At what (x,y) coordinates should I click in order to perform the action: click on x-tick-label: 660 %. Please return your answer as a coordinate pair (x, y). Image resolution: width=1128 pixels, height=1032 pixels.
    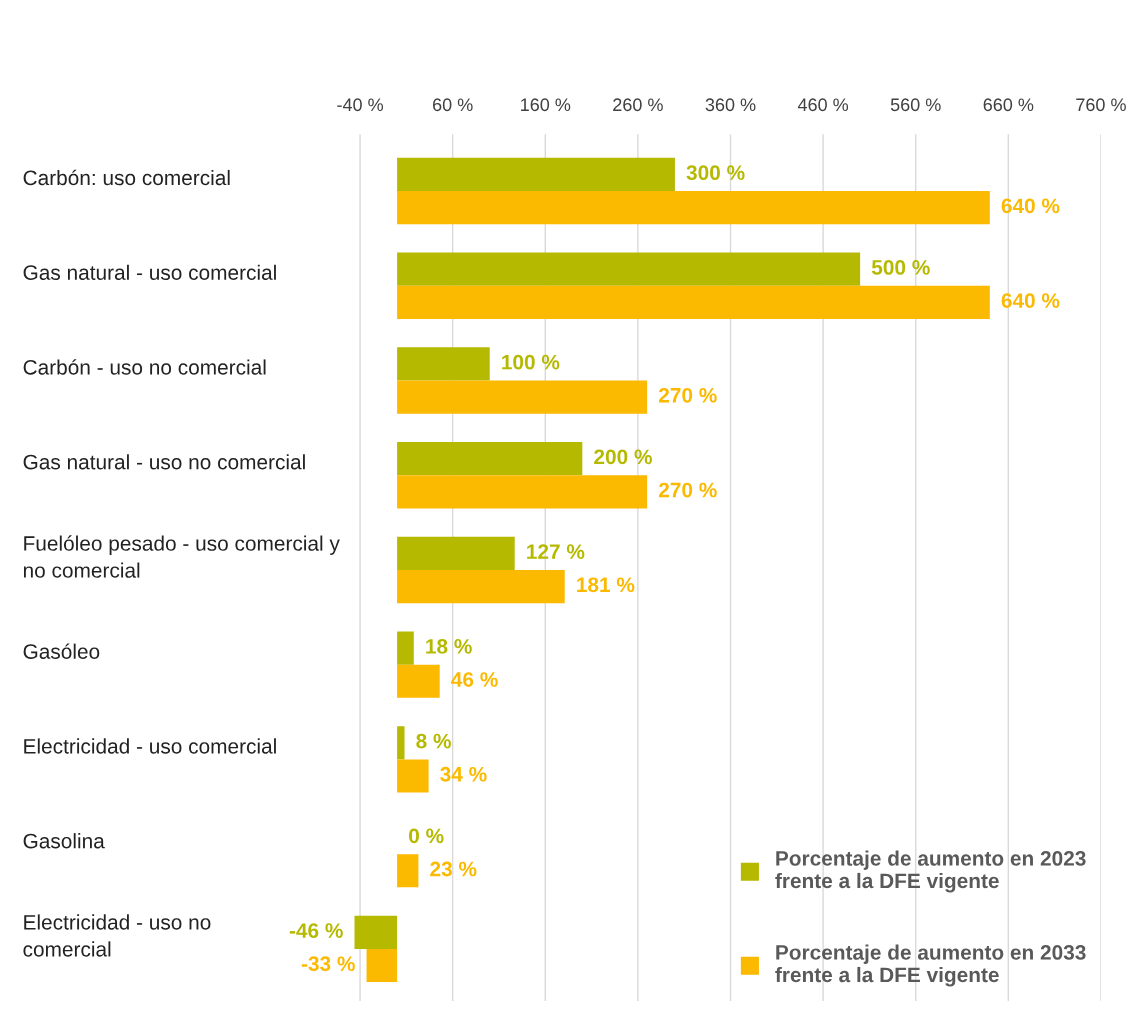
    Looking at the image, I should click on (1008, 105).